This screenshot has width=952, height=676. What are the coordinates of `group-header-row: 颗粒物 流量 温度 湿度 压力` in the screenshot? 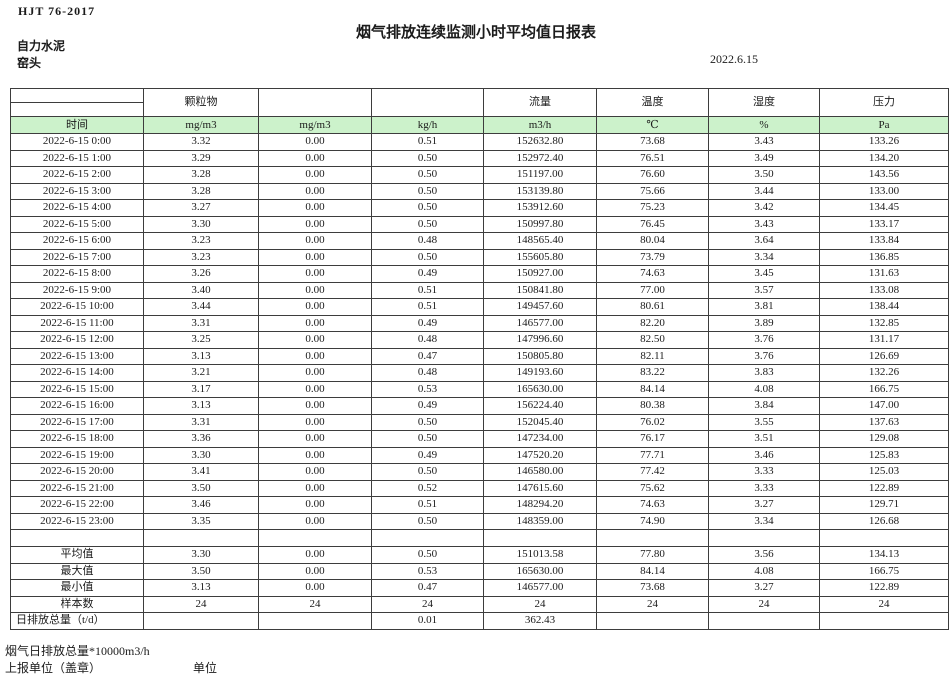 It's located at (479, 102).